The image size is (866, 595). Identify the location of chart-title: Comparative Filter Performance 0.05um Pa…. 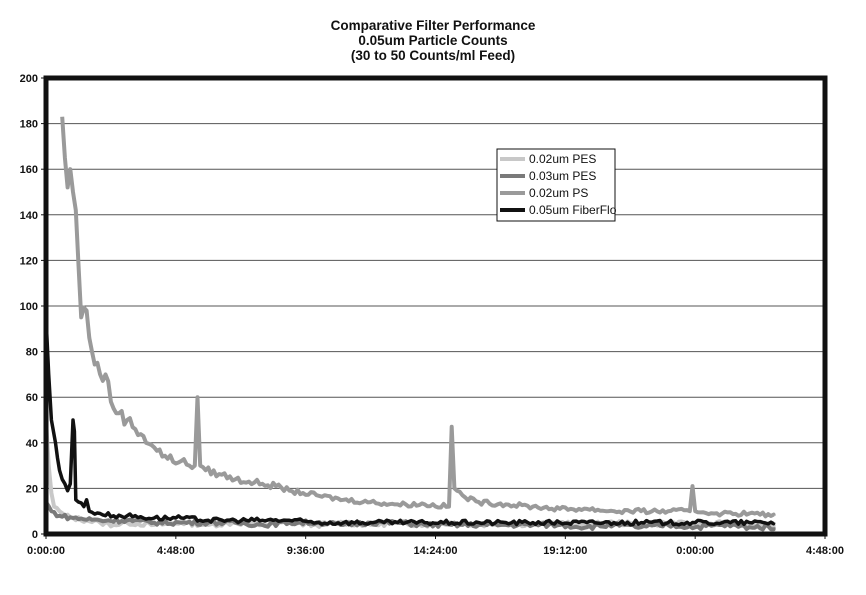
(433, 40).